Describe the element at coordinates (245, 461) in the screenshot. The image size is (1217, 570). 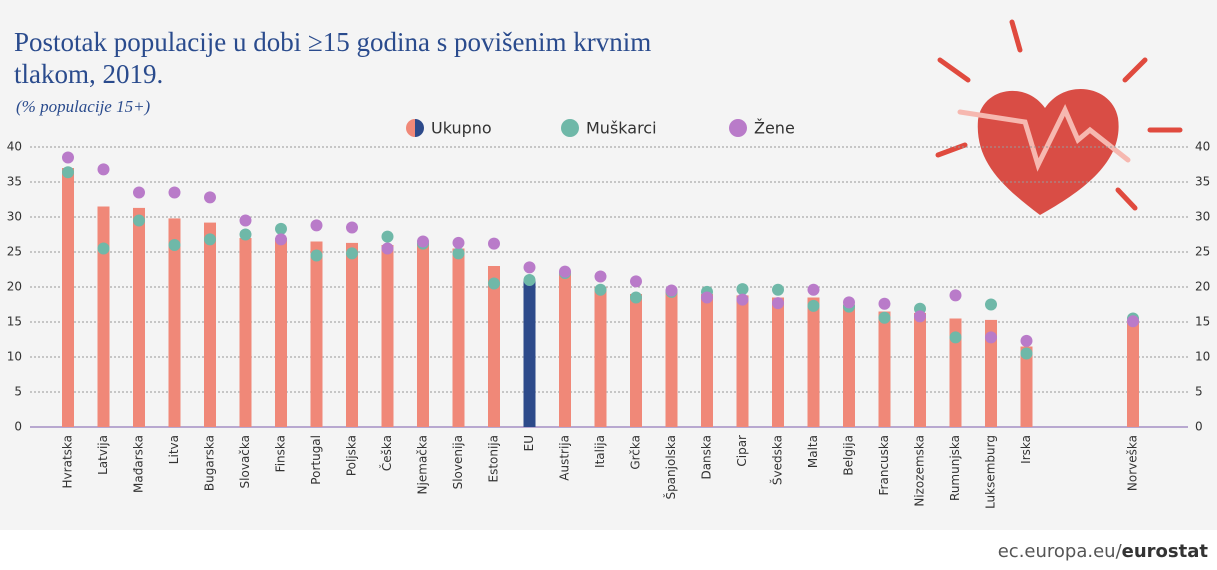
I see `x-tick-label: Slovačka` at that location.